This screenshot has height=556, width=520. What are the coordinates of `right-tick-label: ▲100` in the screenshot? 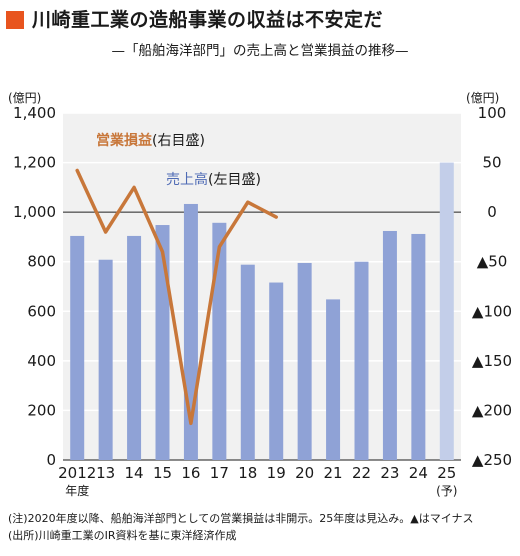 It's located at (492, 311).